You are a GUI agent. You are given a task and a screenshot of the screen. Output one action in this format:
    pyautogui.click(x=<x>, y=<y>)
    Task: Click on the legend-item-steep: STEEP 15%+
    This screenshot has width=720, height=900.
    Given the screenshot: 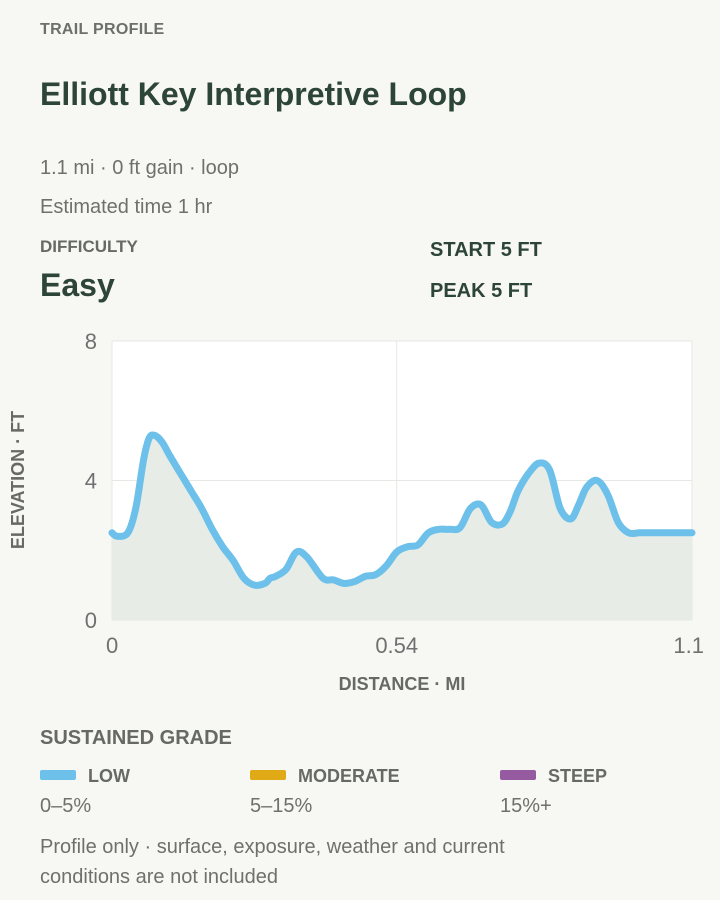 What is the action you would take?
    pyautogui.click(x=553, y=791)
    